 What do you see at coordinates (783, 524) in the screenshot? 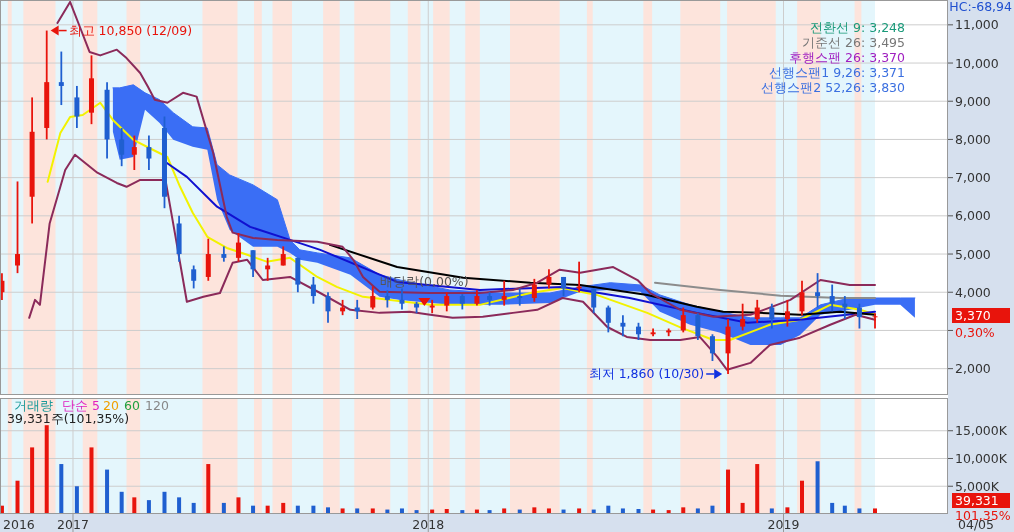
I see `x-tick-label: 2019` at bounding box center [783, 524].